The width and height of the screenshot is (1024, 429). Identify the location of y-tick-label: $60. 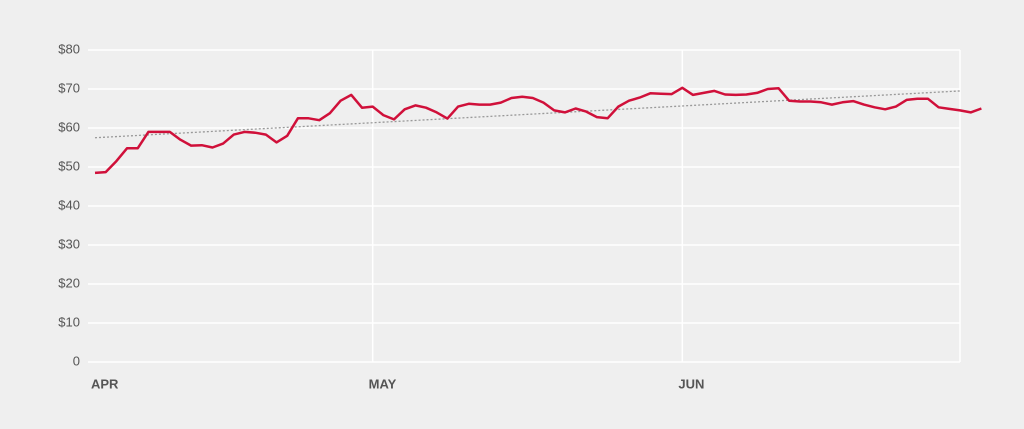
(69, 126).